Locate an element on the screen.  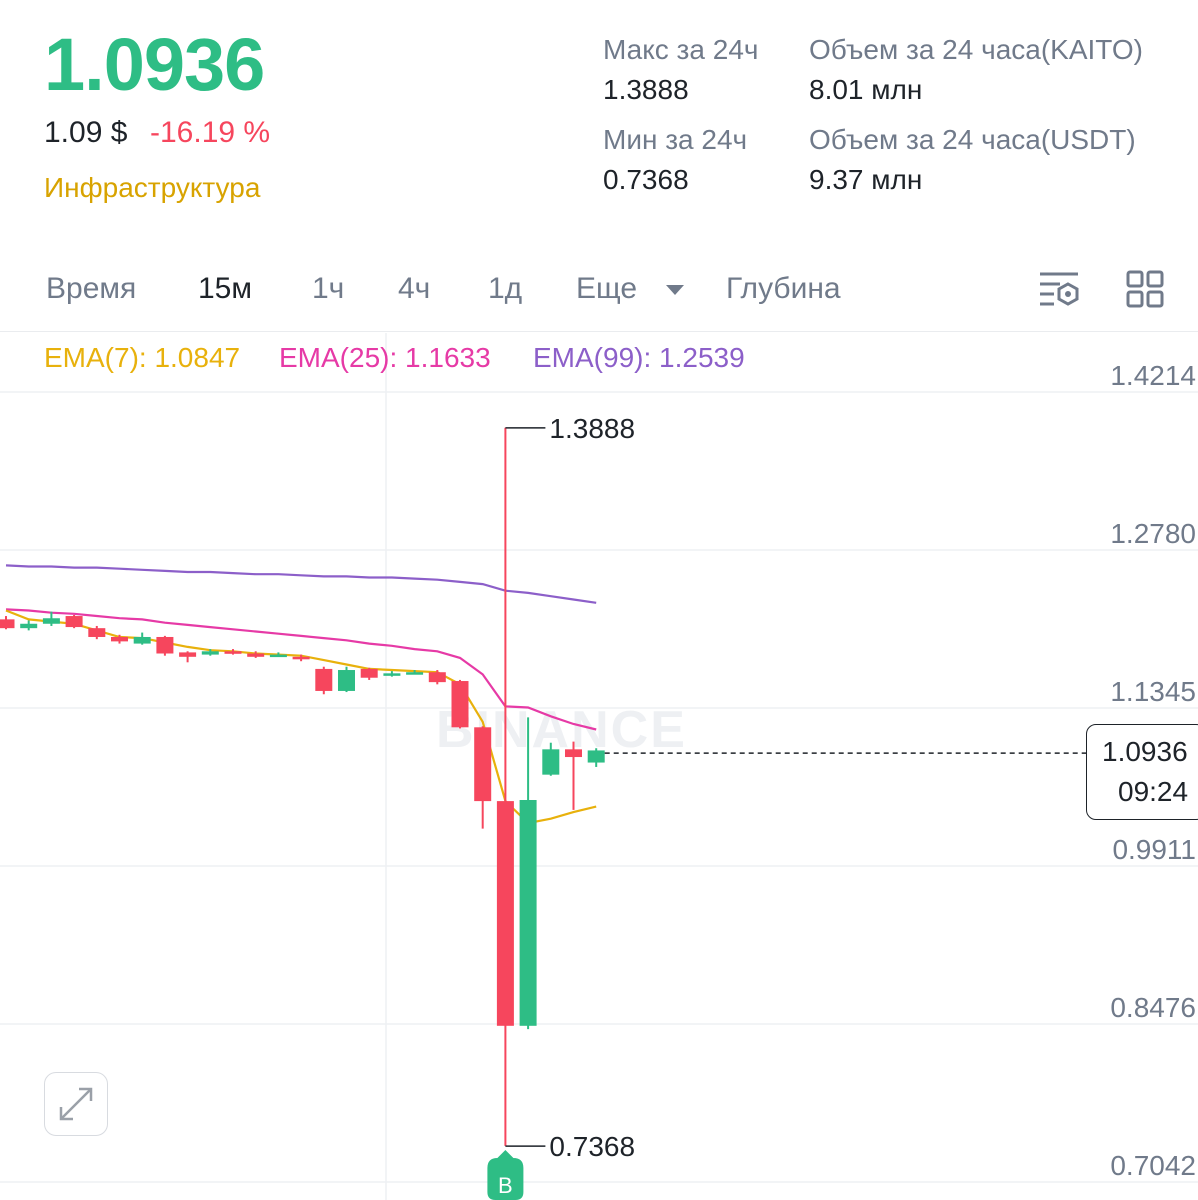
price-usd: 1.09 $ is located at coordinates (86, 132).